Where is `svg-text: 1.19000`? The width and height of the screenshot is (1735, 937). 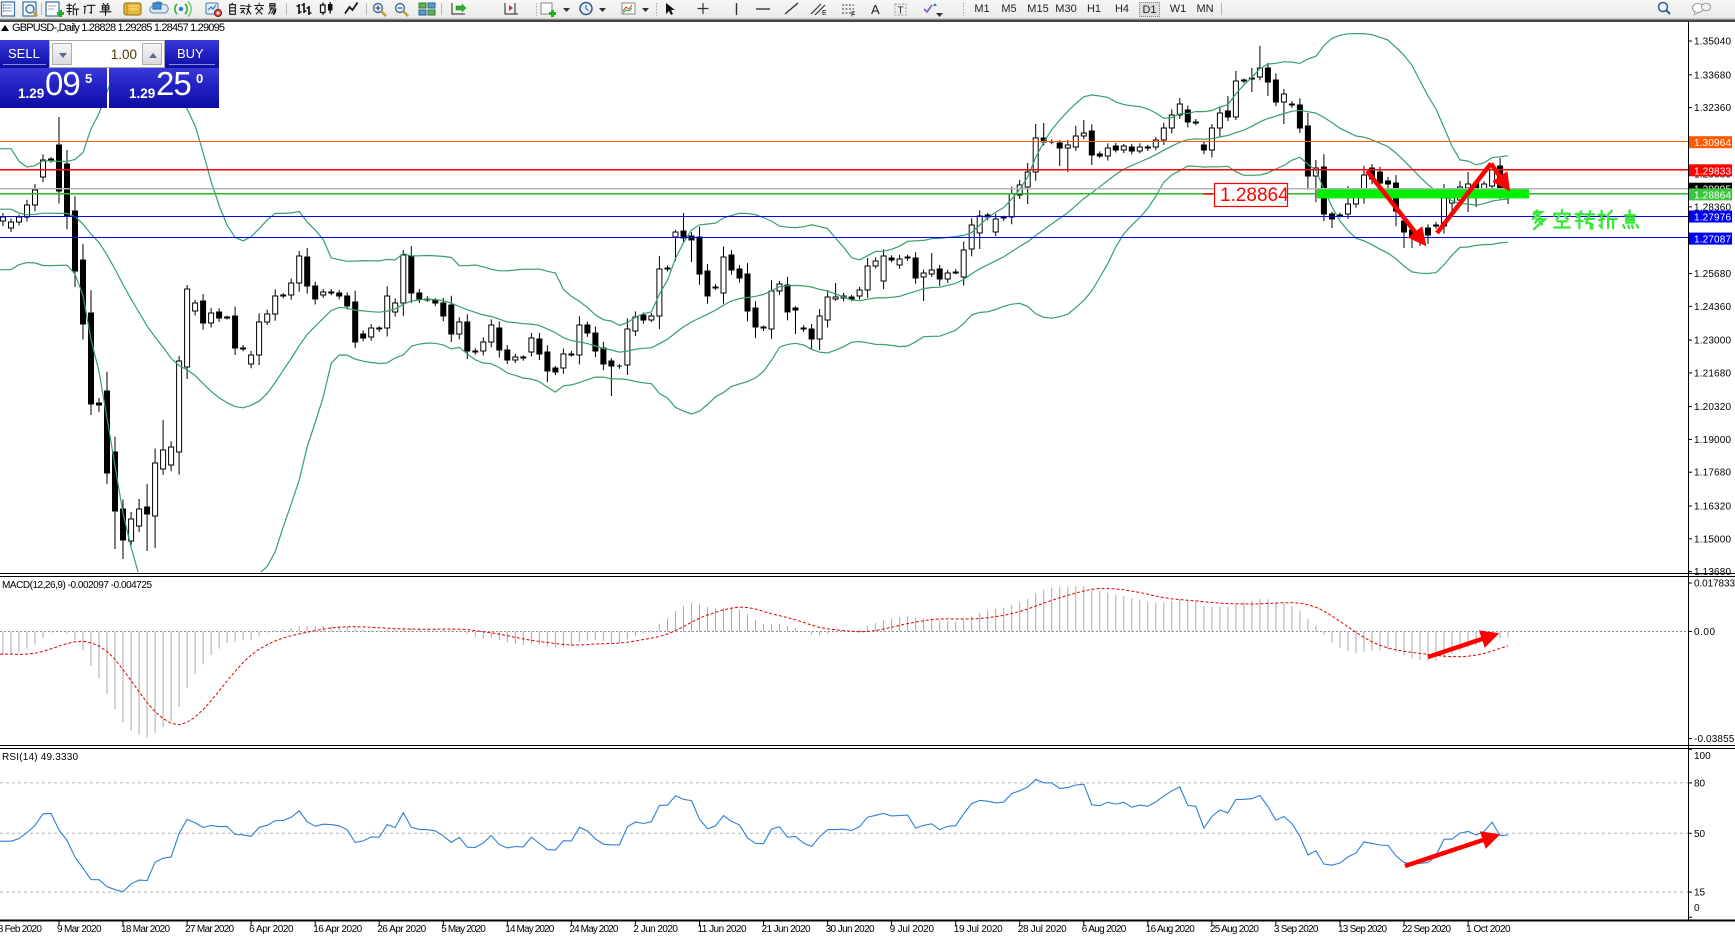
svg-text: 1.19000 is located at coordinates (1712, 440).